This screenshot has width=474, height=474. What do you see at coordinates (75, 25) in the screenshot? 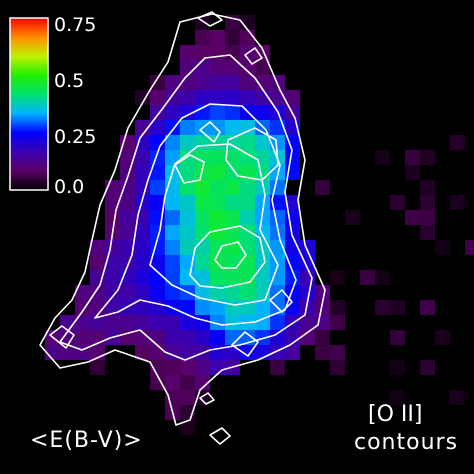
I see `colorbar-tick-label: 0.75` at bounding box center [75, 25].